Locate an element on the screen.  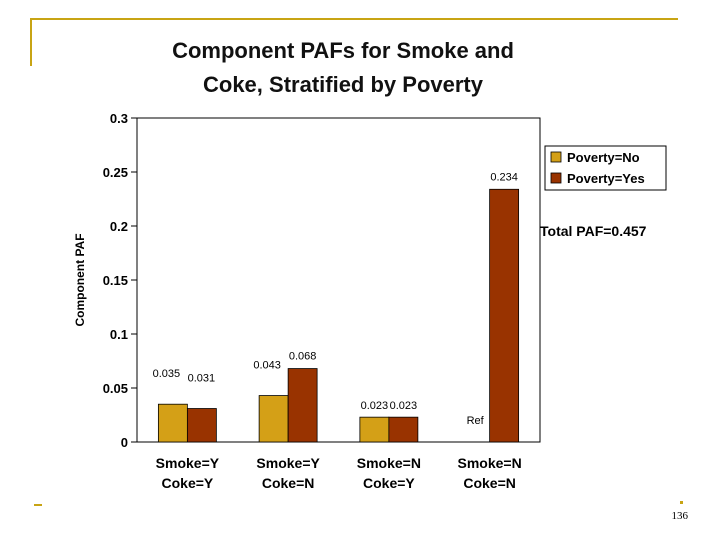
y-tick-label: 0.05 is located at coordinates (115, 388).